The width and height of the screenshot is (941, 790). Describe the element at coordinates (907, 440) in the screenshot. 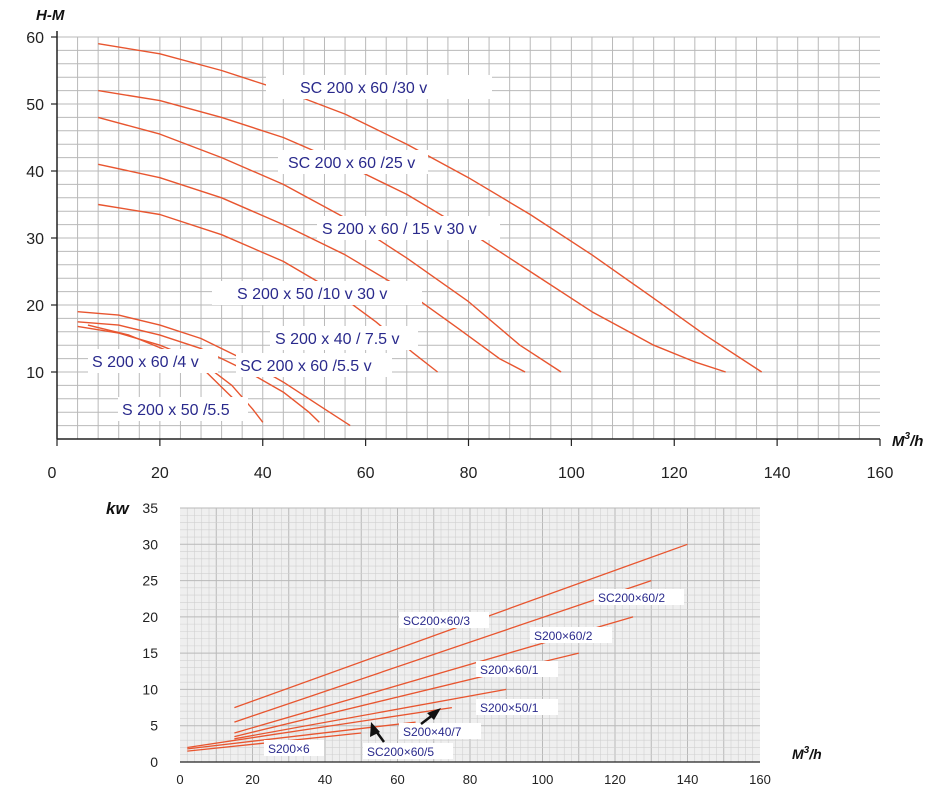

I see `head-x-axis-title: M3/h` at that location.